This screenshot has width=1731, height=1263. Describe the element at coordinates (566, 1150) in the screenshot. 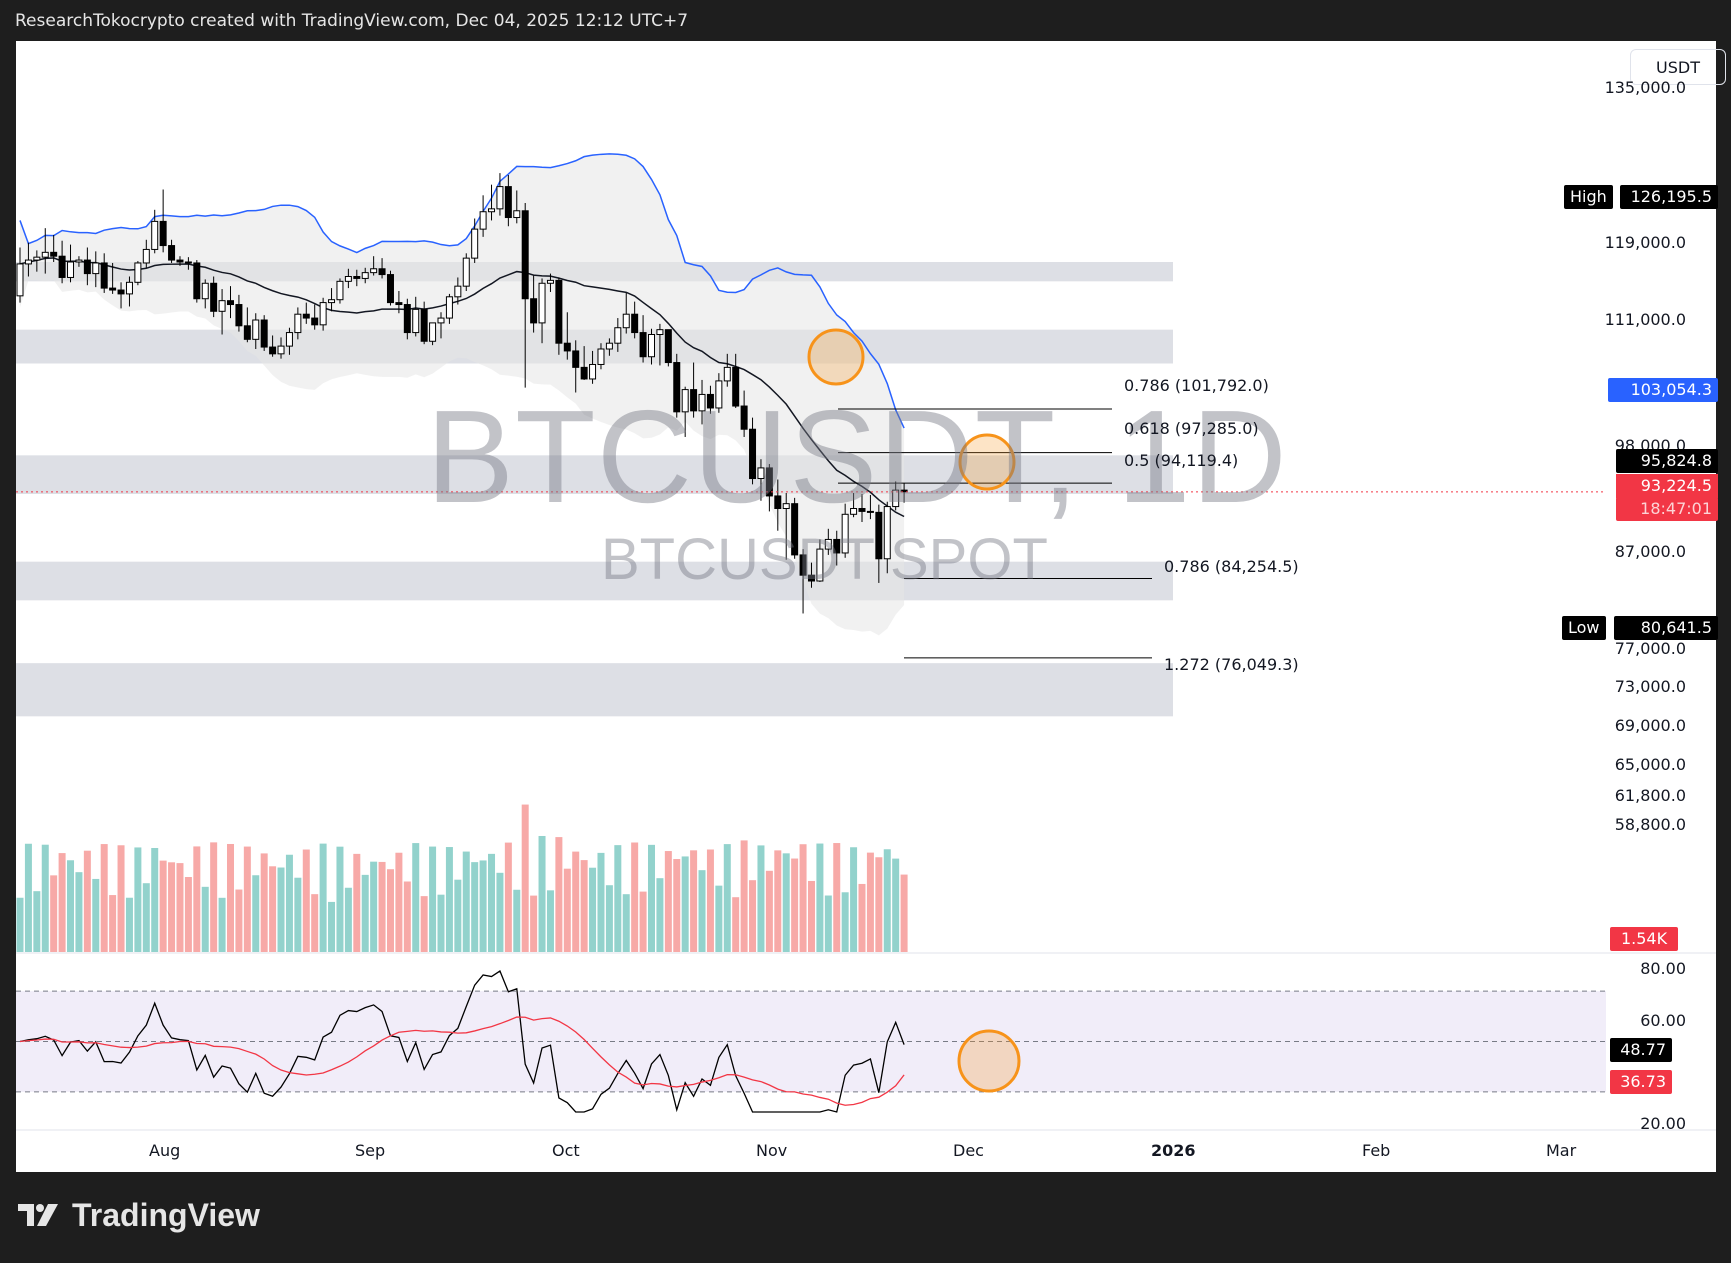

I see `time-label-oct: Oct` at that location.